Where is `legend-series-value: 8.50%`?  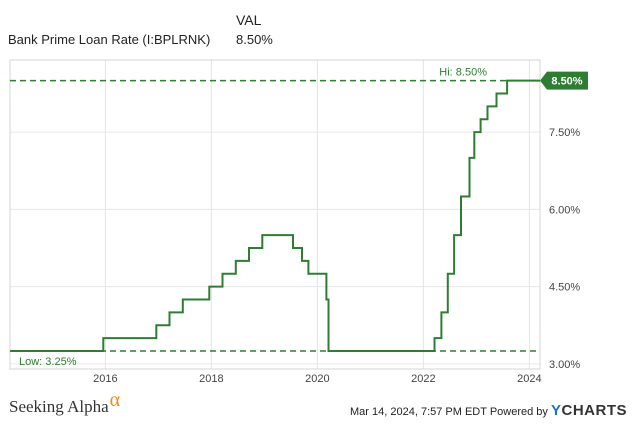 legend-series-value: 8.50% is located at coordinates (254, 39).